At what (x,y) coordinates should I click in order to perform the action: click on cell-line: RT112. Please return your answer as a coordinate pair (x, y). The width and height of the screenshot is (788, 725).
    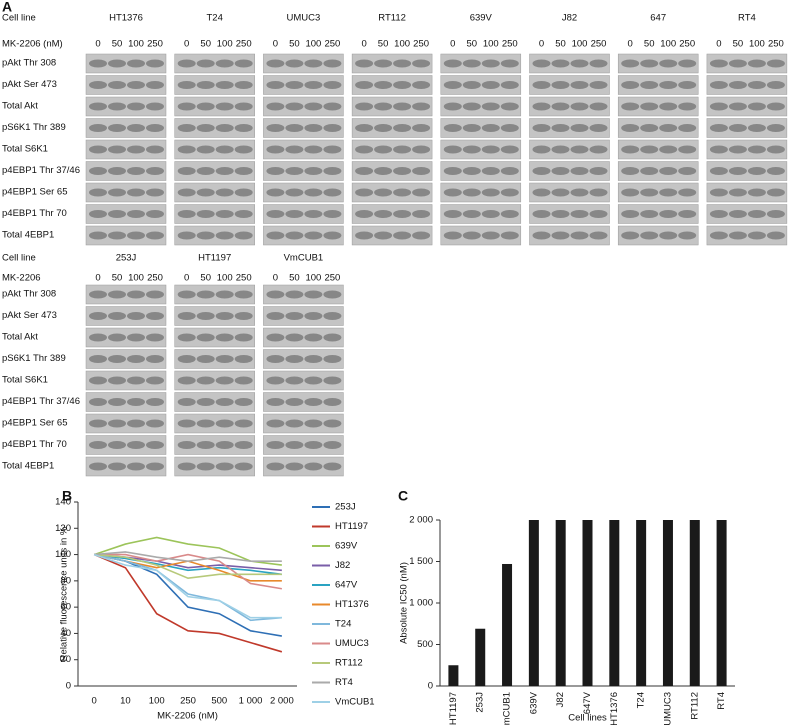
    Looking at the image, I should click on (392, 18).